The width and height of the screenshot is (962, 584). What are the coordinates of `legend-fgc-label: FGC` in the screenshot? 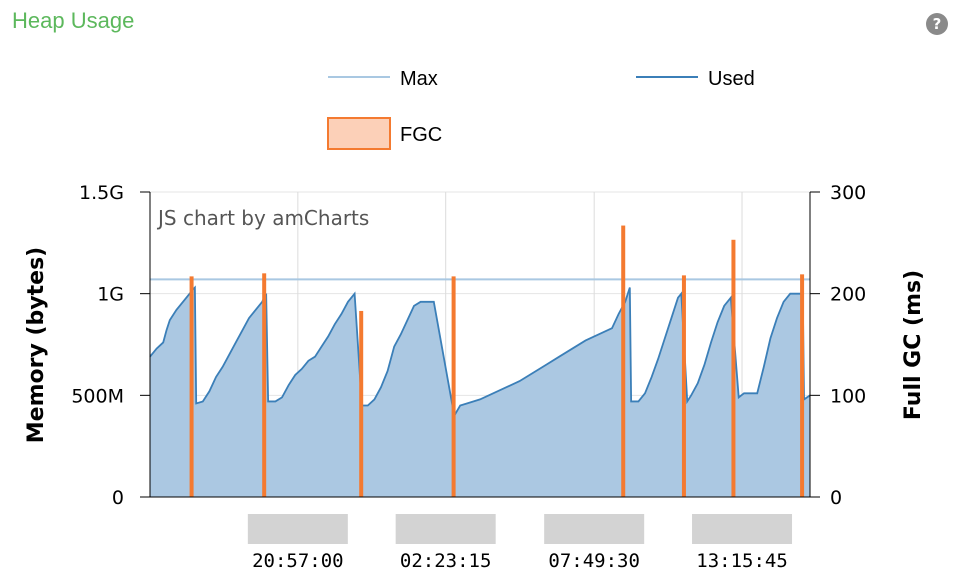 It's located at (421, 135).